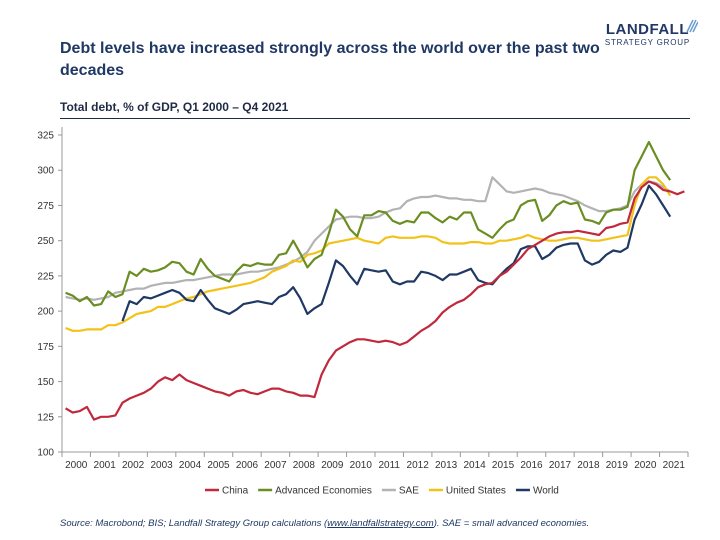 This screenshot has height=540, width=720. Describe the element at coordinates (247, 465) in the screenshot. I see `x-tick-label: 2006` at that location.